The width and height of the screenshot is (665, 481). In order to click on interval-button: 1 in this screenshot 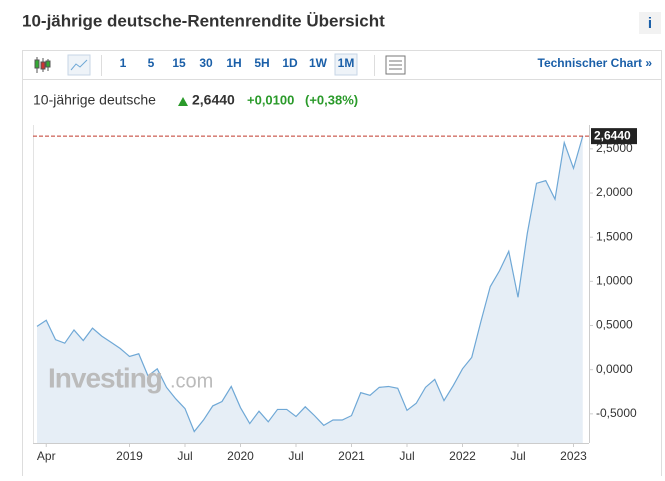, I will do `click(123, 63)`.